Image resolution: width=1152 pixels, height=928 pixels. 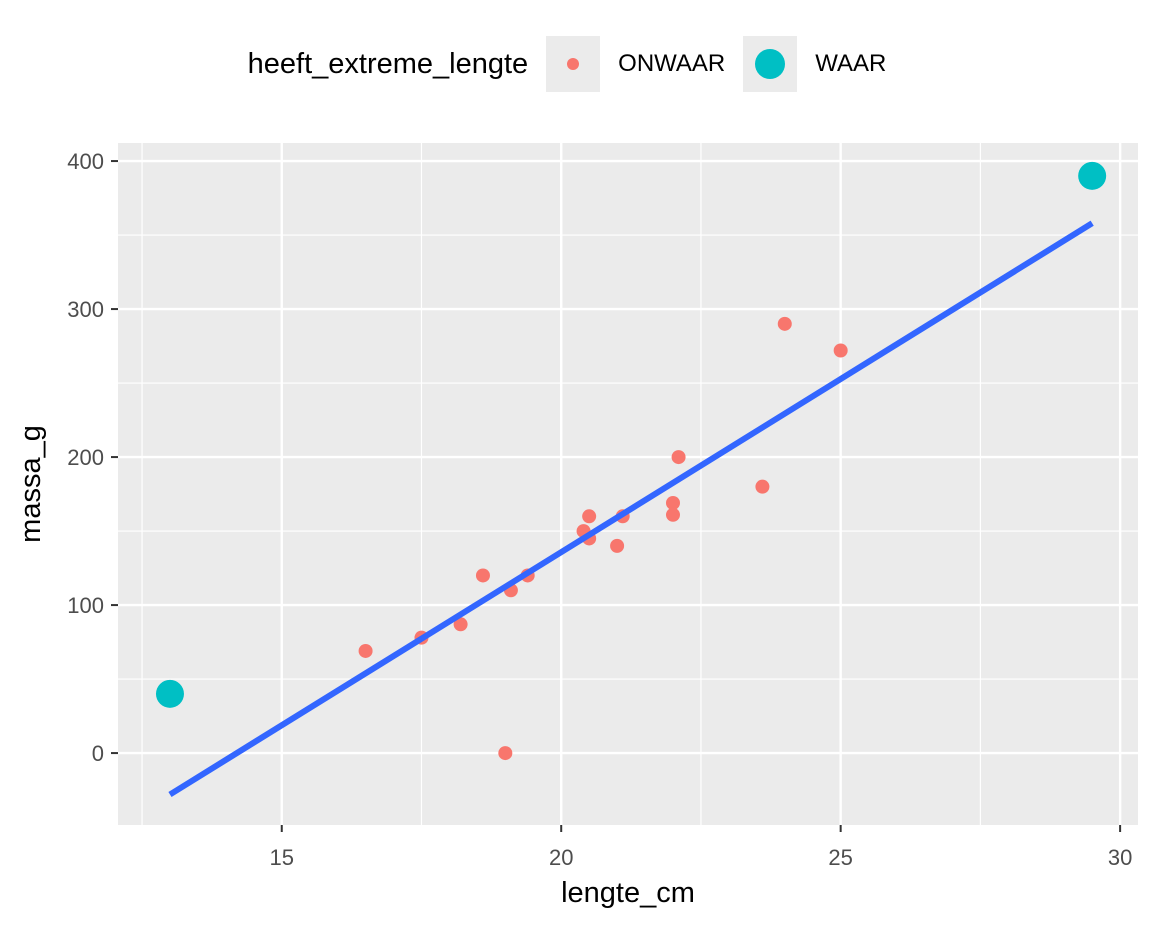 What do you see at coordinates (628, 893) in the screenshot?
I see `x-axis-title: lengte_cm` at bounding box center [628, 893].